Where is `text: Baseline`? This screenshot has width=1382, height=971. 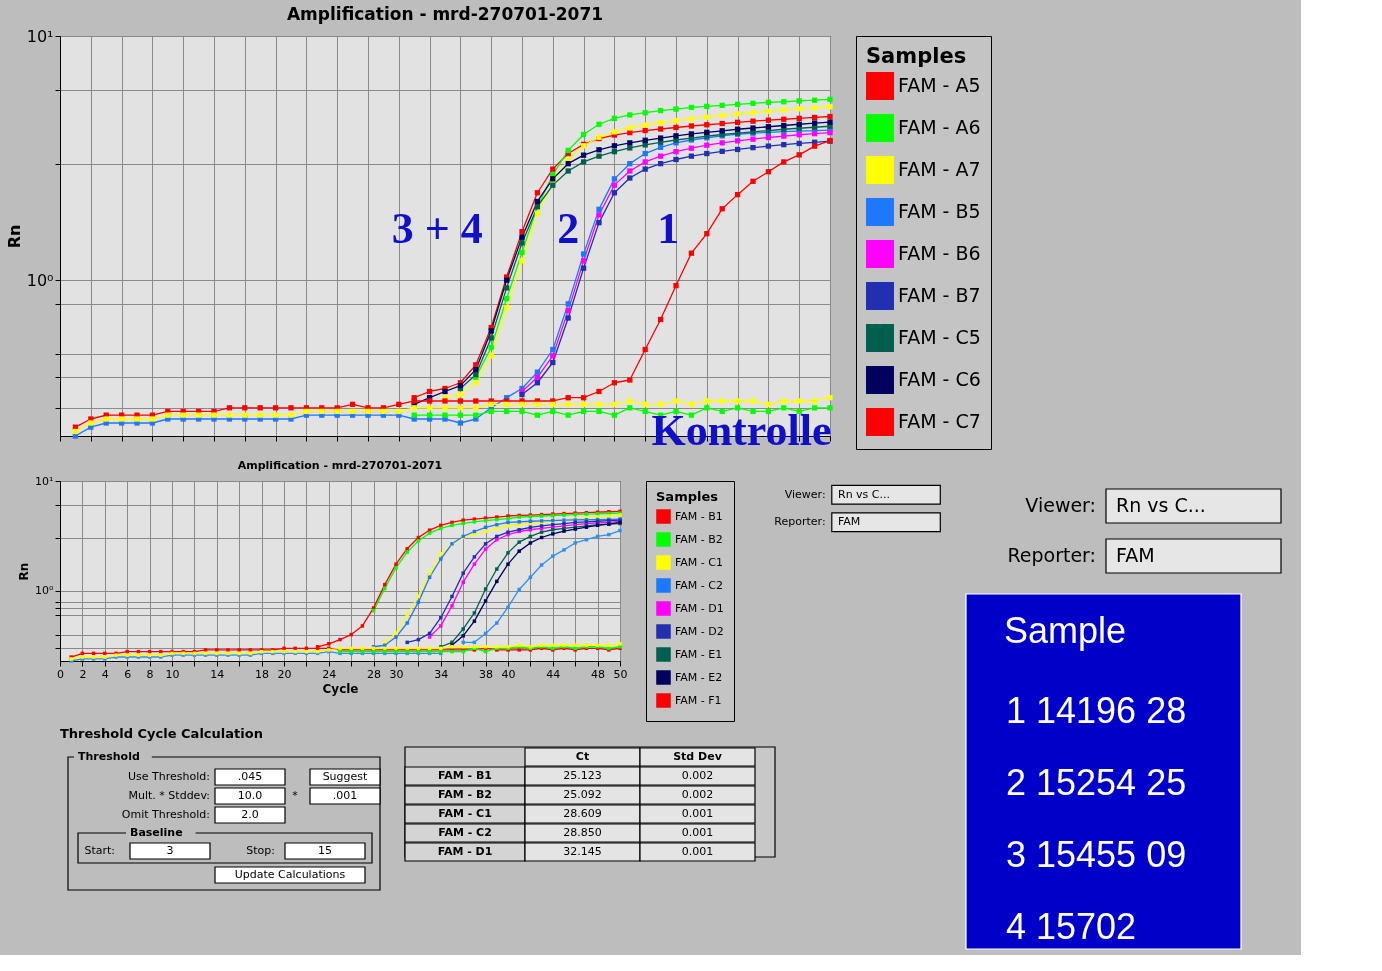 text: Baseline is located at coordinates (156, 832).